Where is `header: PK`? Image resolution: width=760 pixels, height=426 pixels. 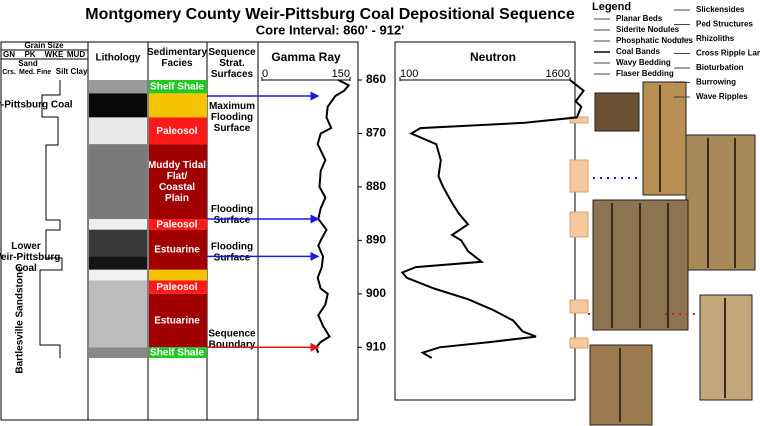
header: PK is located at coordinates (29, 54).